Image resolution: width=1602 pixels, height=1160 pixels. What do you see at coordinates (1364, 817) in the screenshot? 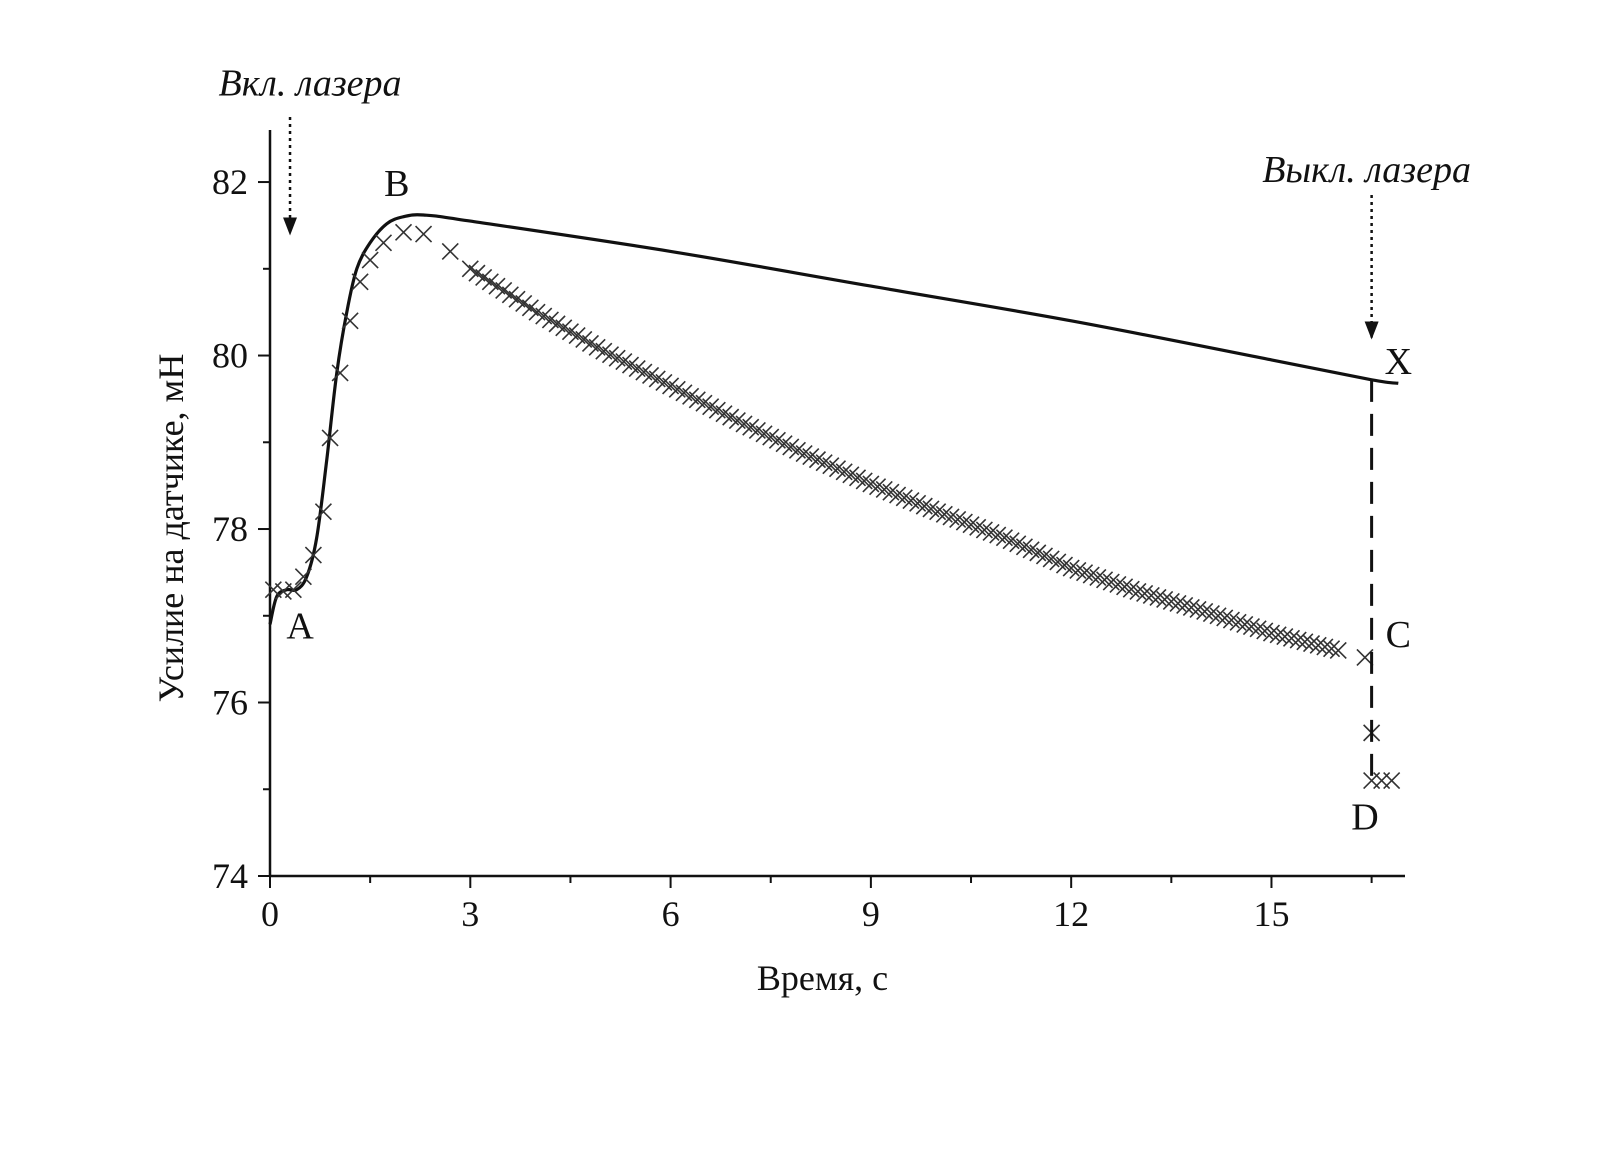
I see `point-label-d: D` at bounding box center [1364, 817].